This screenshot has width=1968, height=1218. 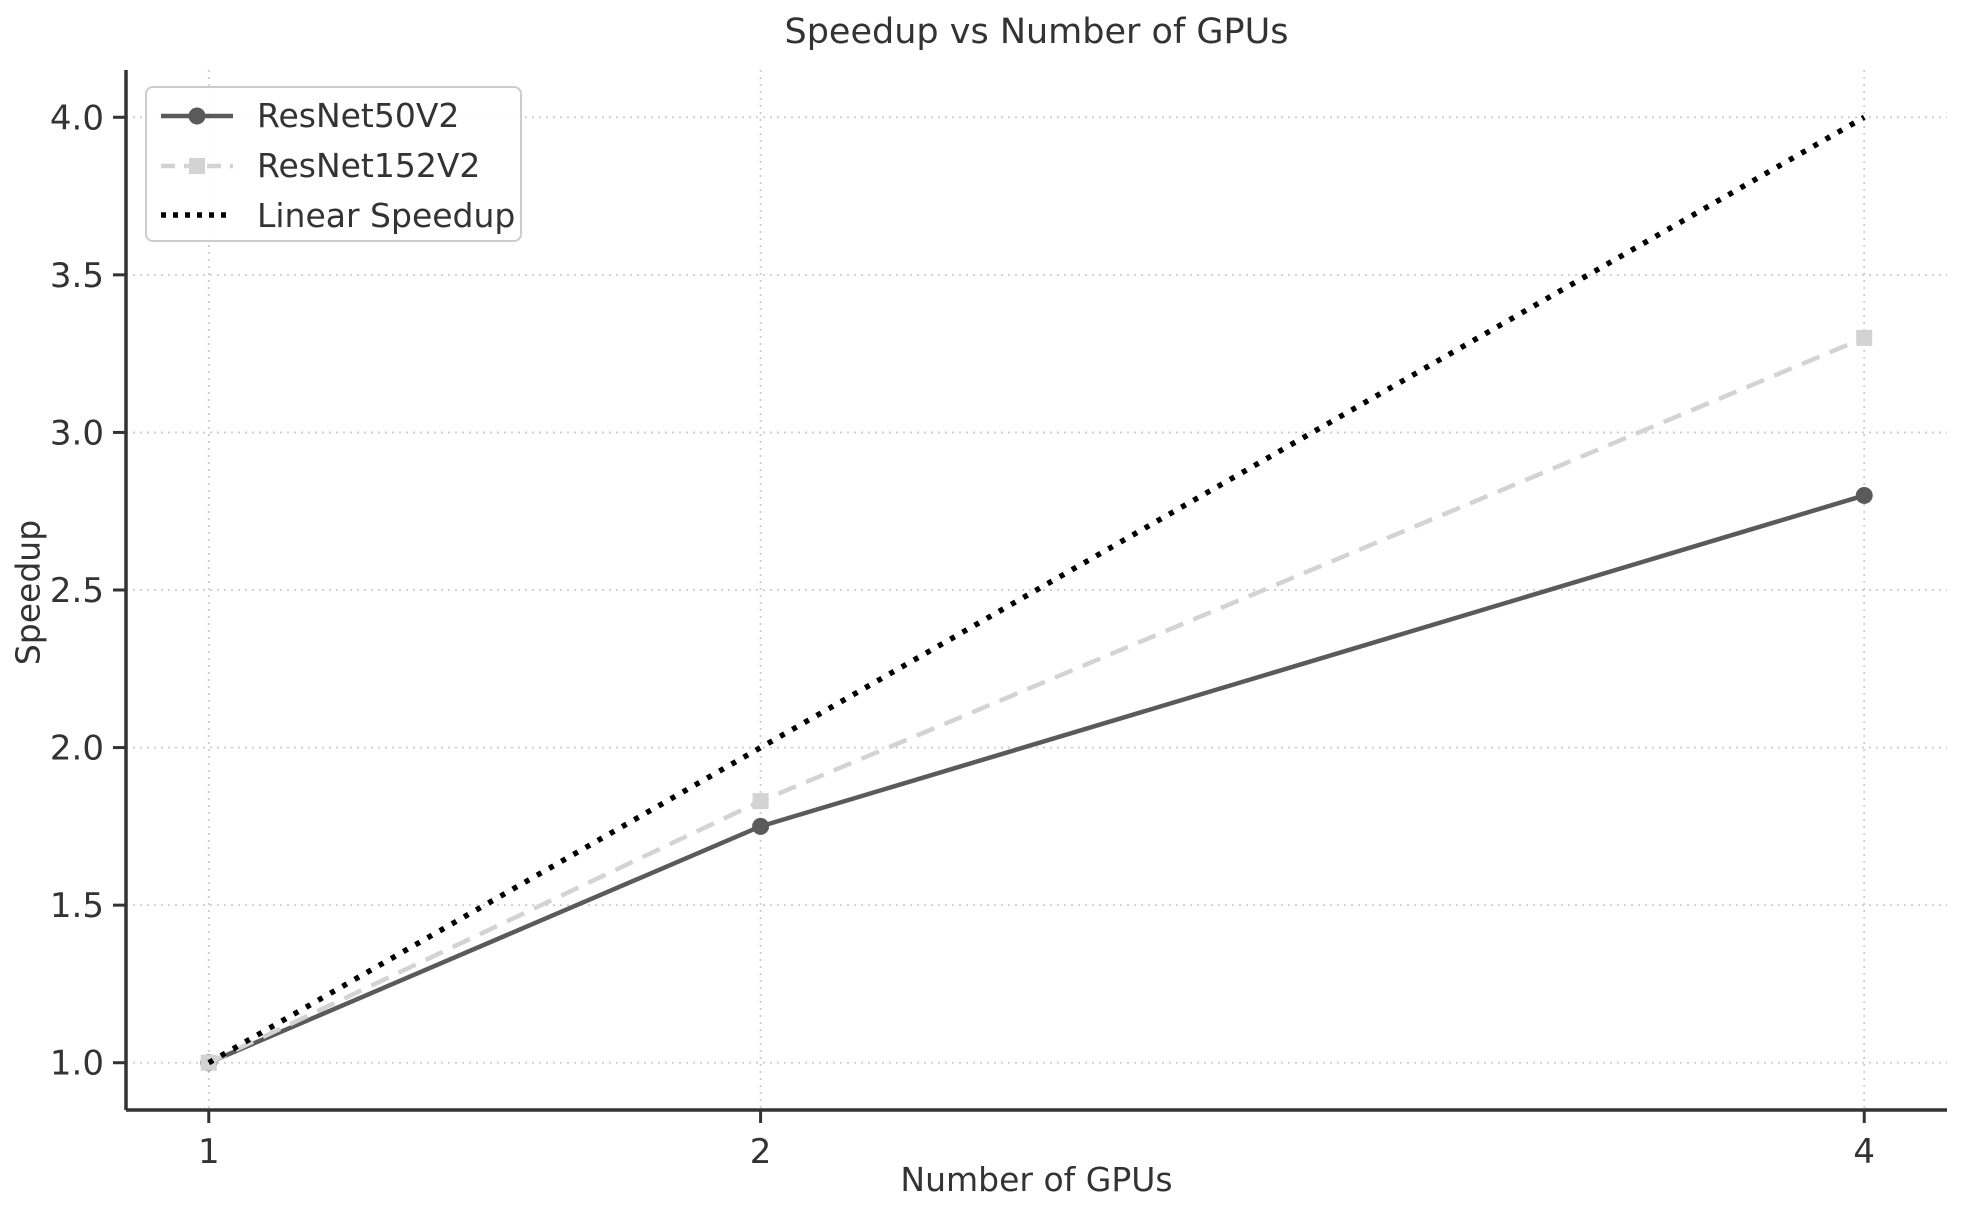 What do you see at coordinates (1036, 32) in the screenshot?
I see `chart-title: Speedup vs Number of GPUs` at bounding box center [1036, 32].